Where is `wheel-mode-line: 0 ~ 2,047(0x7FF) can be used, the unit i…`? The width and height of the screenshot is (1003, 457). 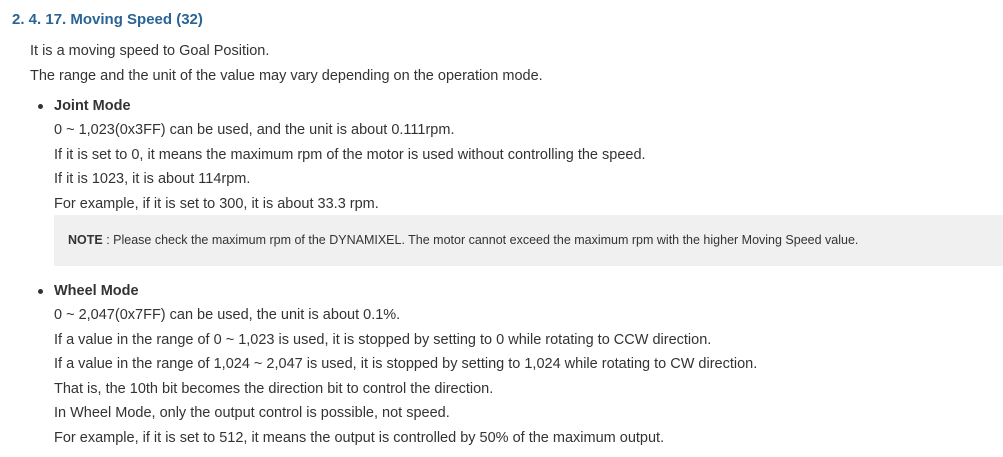 wheel-mode-line: 0 ~ 2,047(0x7FF) can be used, the unit i… is located at coordinates (227, 315).